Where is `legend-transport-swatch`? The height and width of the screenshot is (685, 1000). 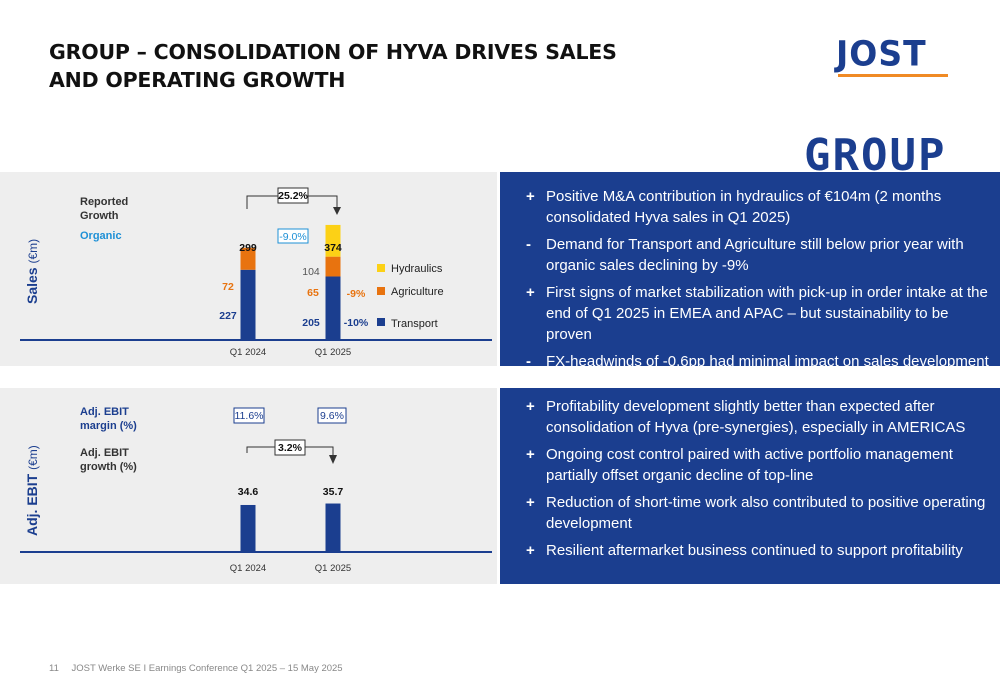
legend-transport-swatch is located at coordinates (381, 322).